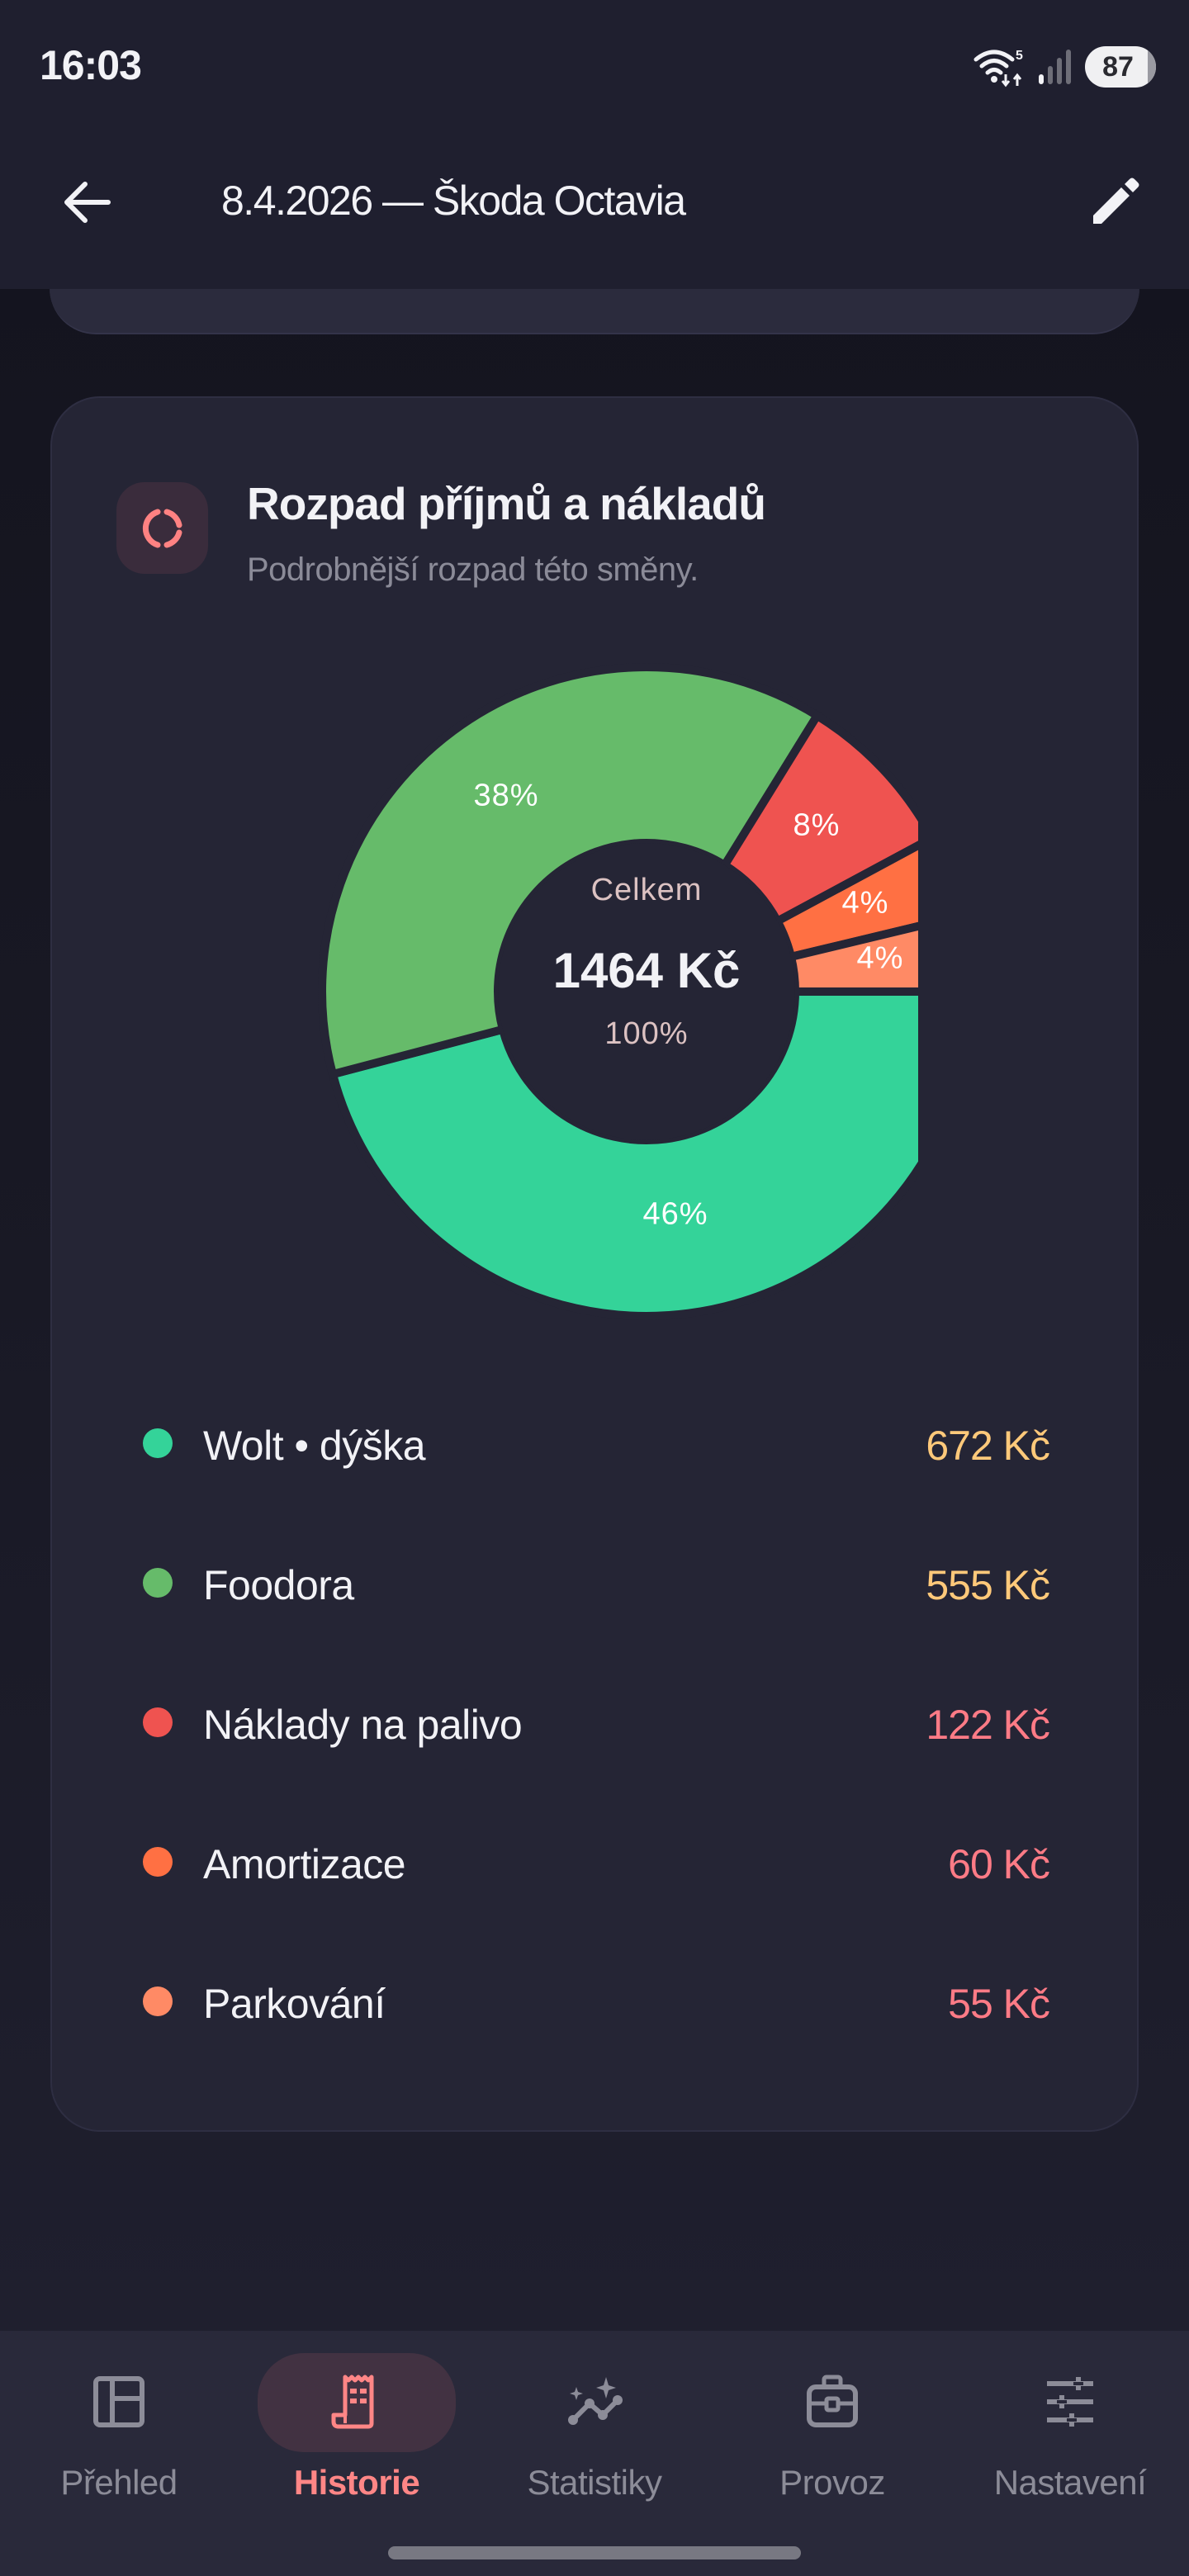  Describe the element at coordinates (294, 2004) in the screenshot. I see `legend-label: Parkování` at that location.